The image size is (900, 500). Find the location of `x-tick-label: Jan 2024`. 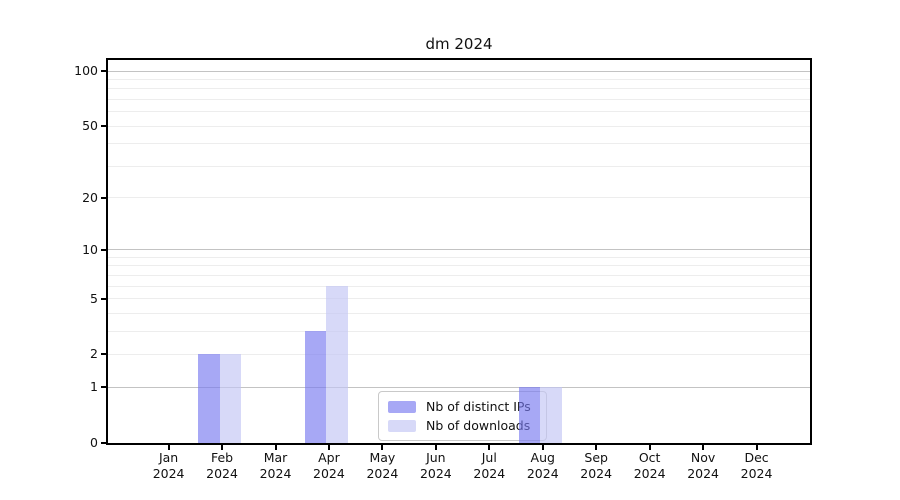

x-tick-label: Jan 2024 is located at coordinates (169, 466).